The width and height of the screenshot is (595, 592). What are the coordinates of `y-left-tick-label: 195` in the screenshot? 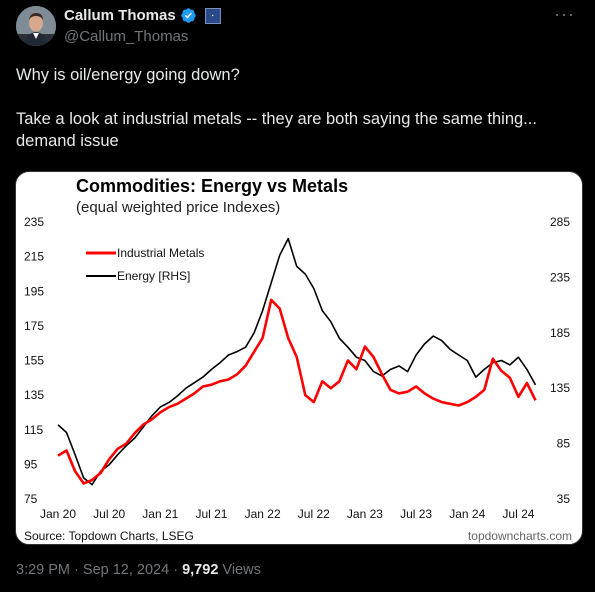 It's located at (34, 291).